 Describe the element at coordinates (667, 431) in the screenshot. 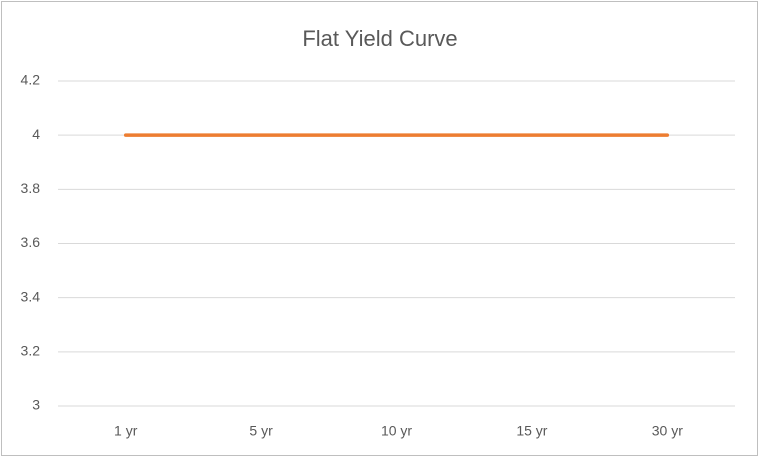

I see `x-tick-label: 30 yr` at that location.